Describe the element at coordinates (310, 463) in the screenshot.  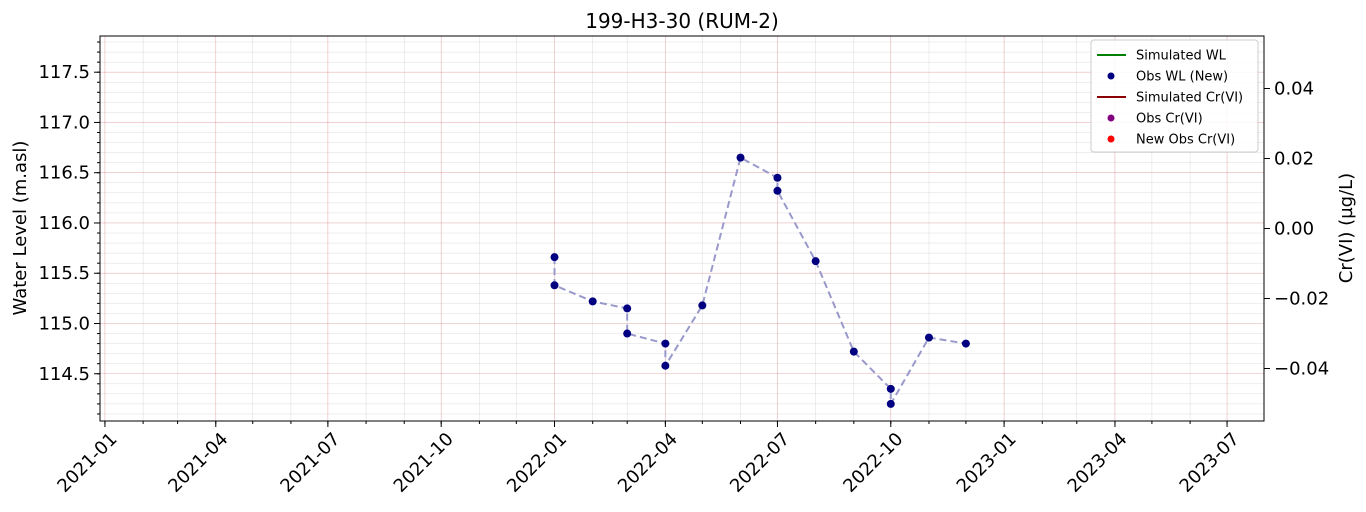
I see `x-tick-label: 2021-07` at that location.